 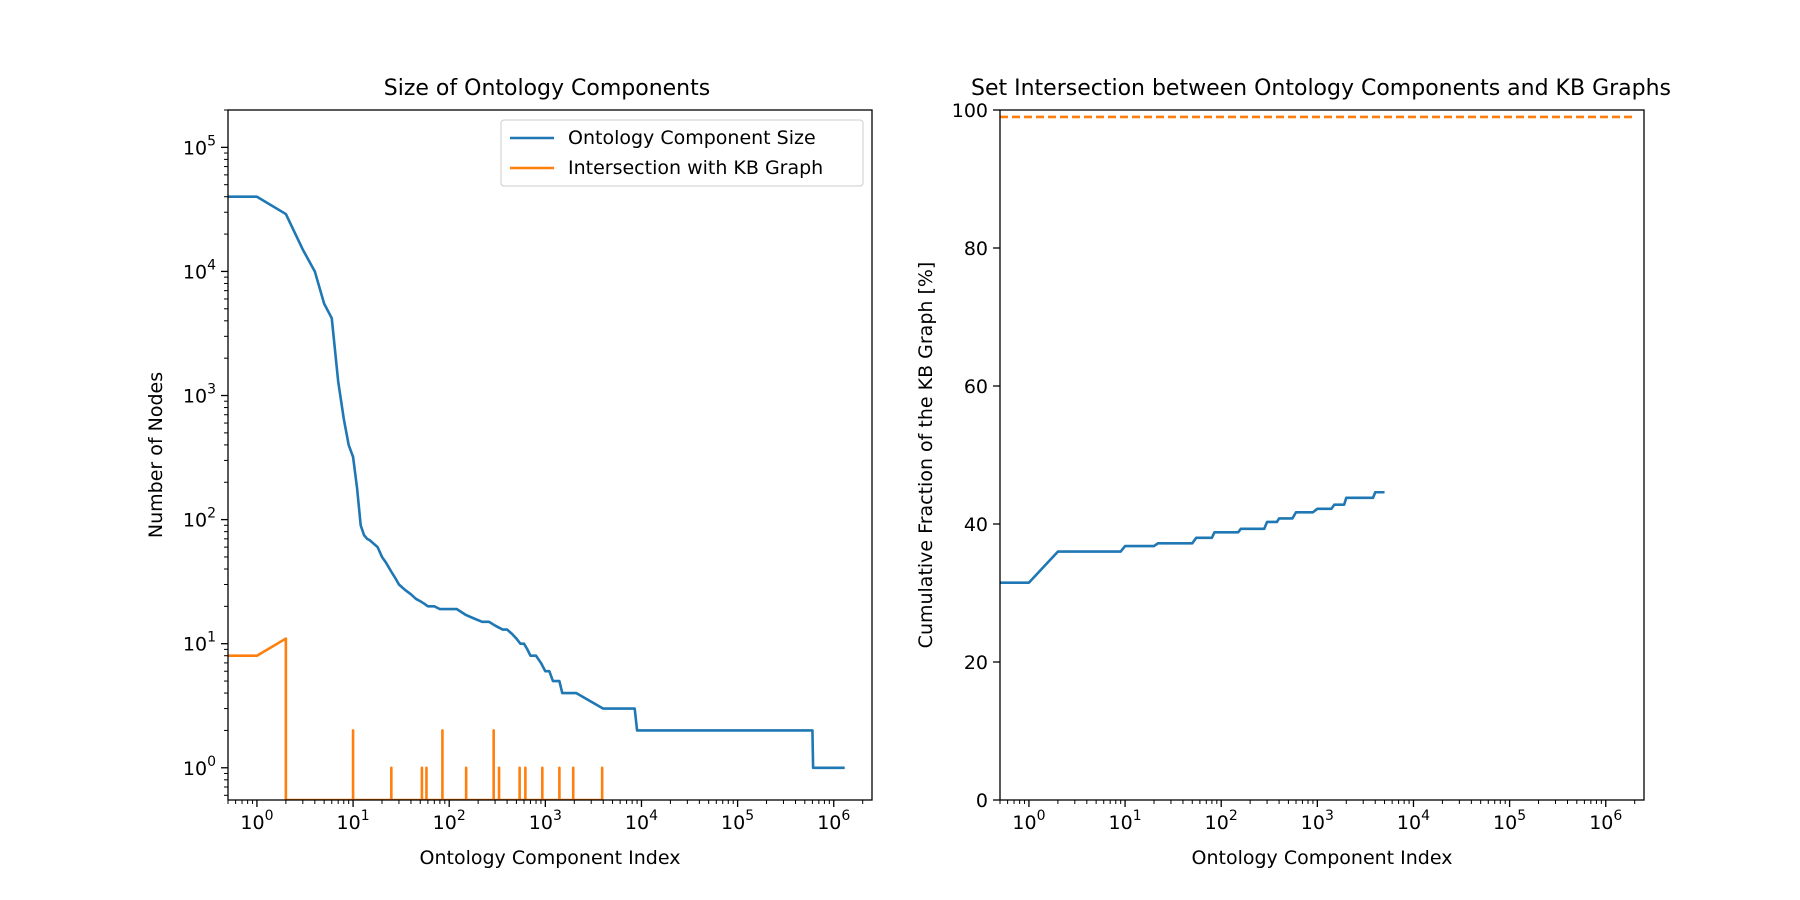 I want to click on y-tick-label: 40, so click(x=976, y=525).